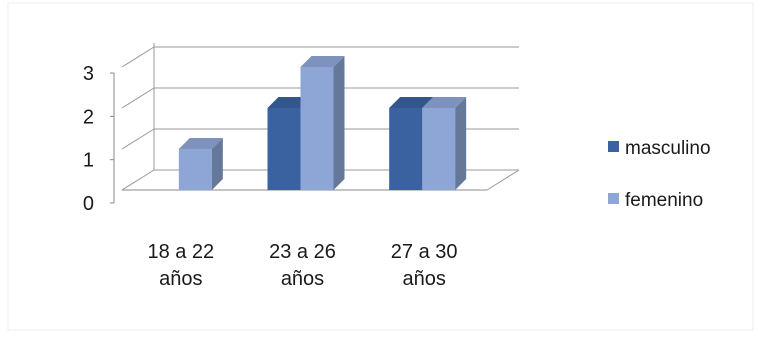  Describe the element at coordinates (88, 161) in the screenshot. I see `y-tick-label: 1` at that location.